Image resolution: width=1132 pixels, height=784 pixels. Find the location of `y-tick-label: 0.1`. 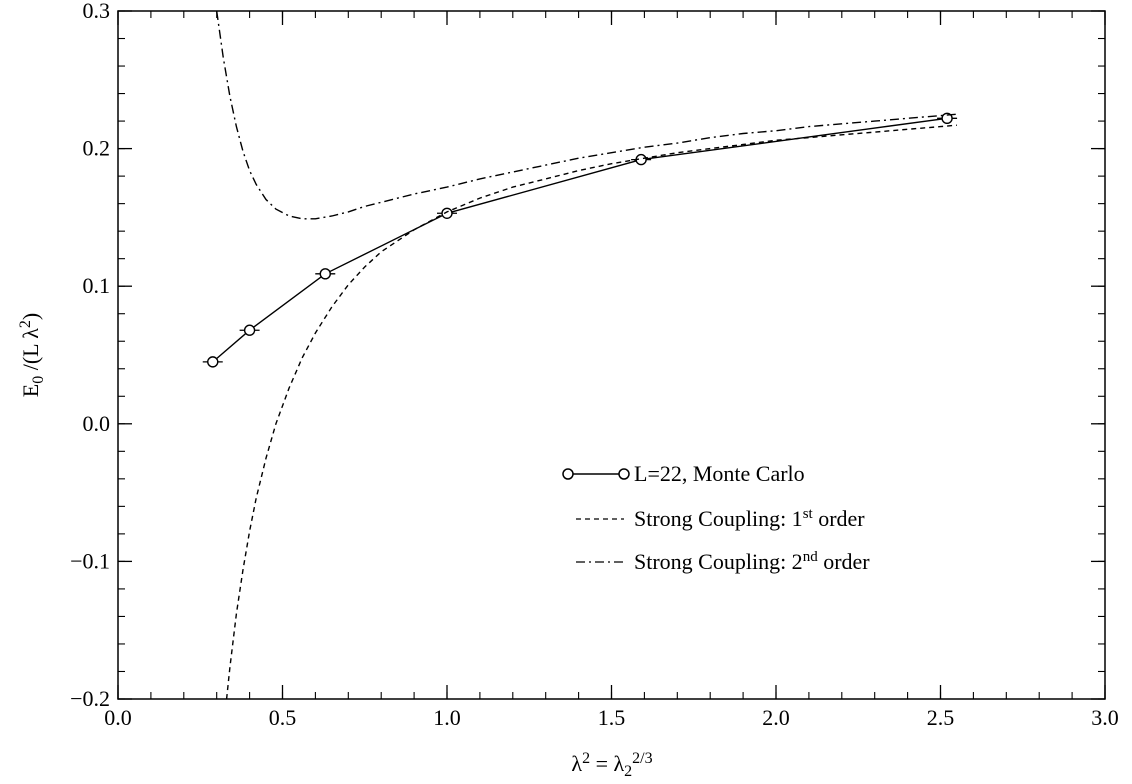

y-tick-label: 0.1 is located at coordinates (97, 285).